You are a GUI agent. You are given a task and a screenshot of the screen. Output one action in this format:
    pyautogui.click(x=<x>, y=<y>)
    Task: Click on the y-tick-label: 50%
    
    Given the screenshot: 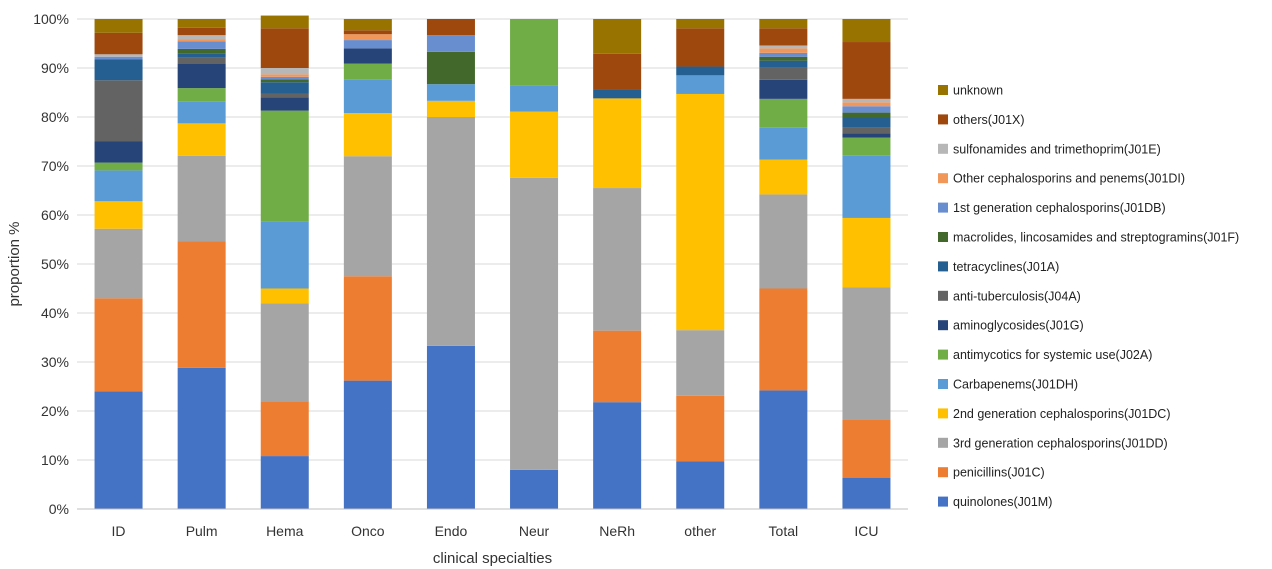 What is the action you would take?
    pyautogui.click(x=55, y=264)
    